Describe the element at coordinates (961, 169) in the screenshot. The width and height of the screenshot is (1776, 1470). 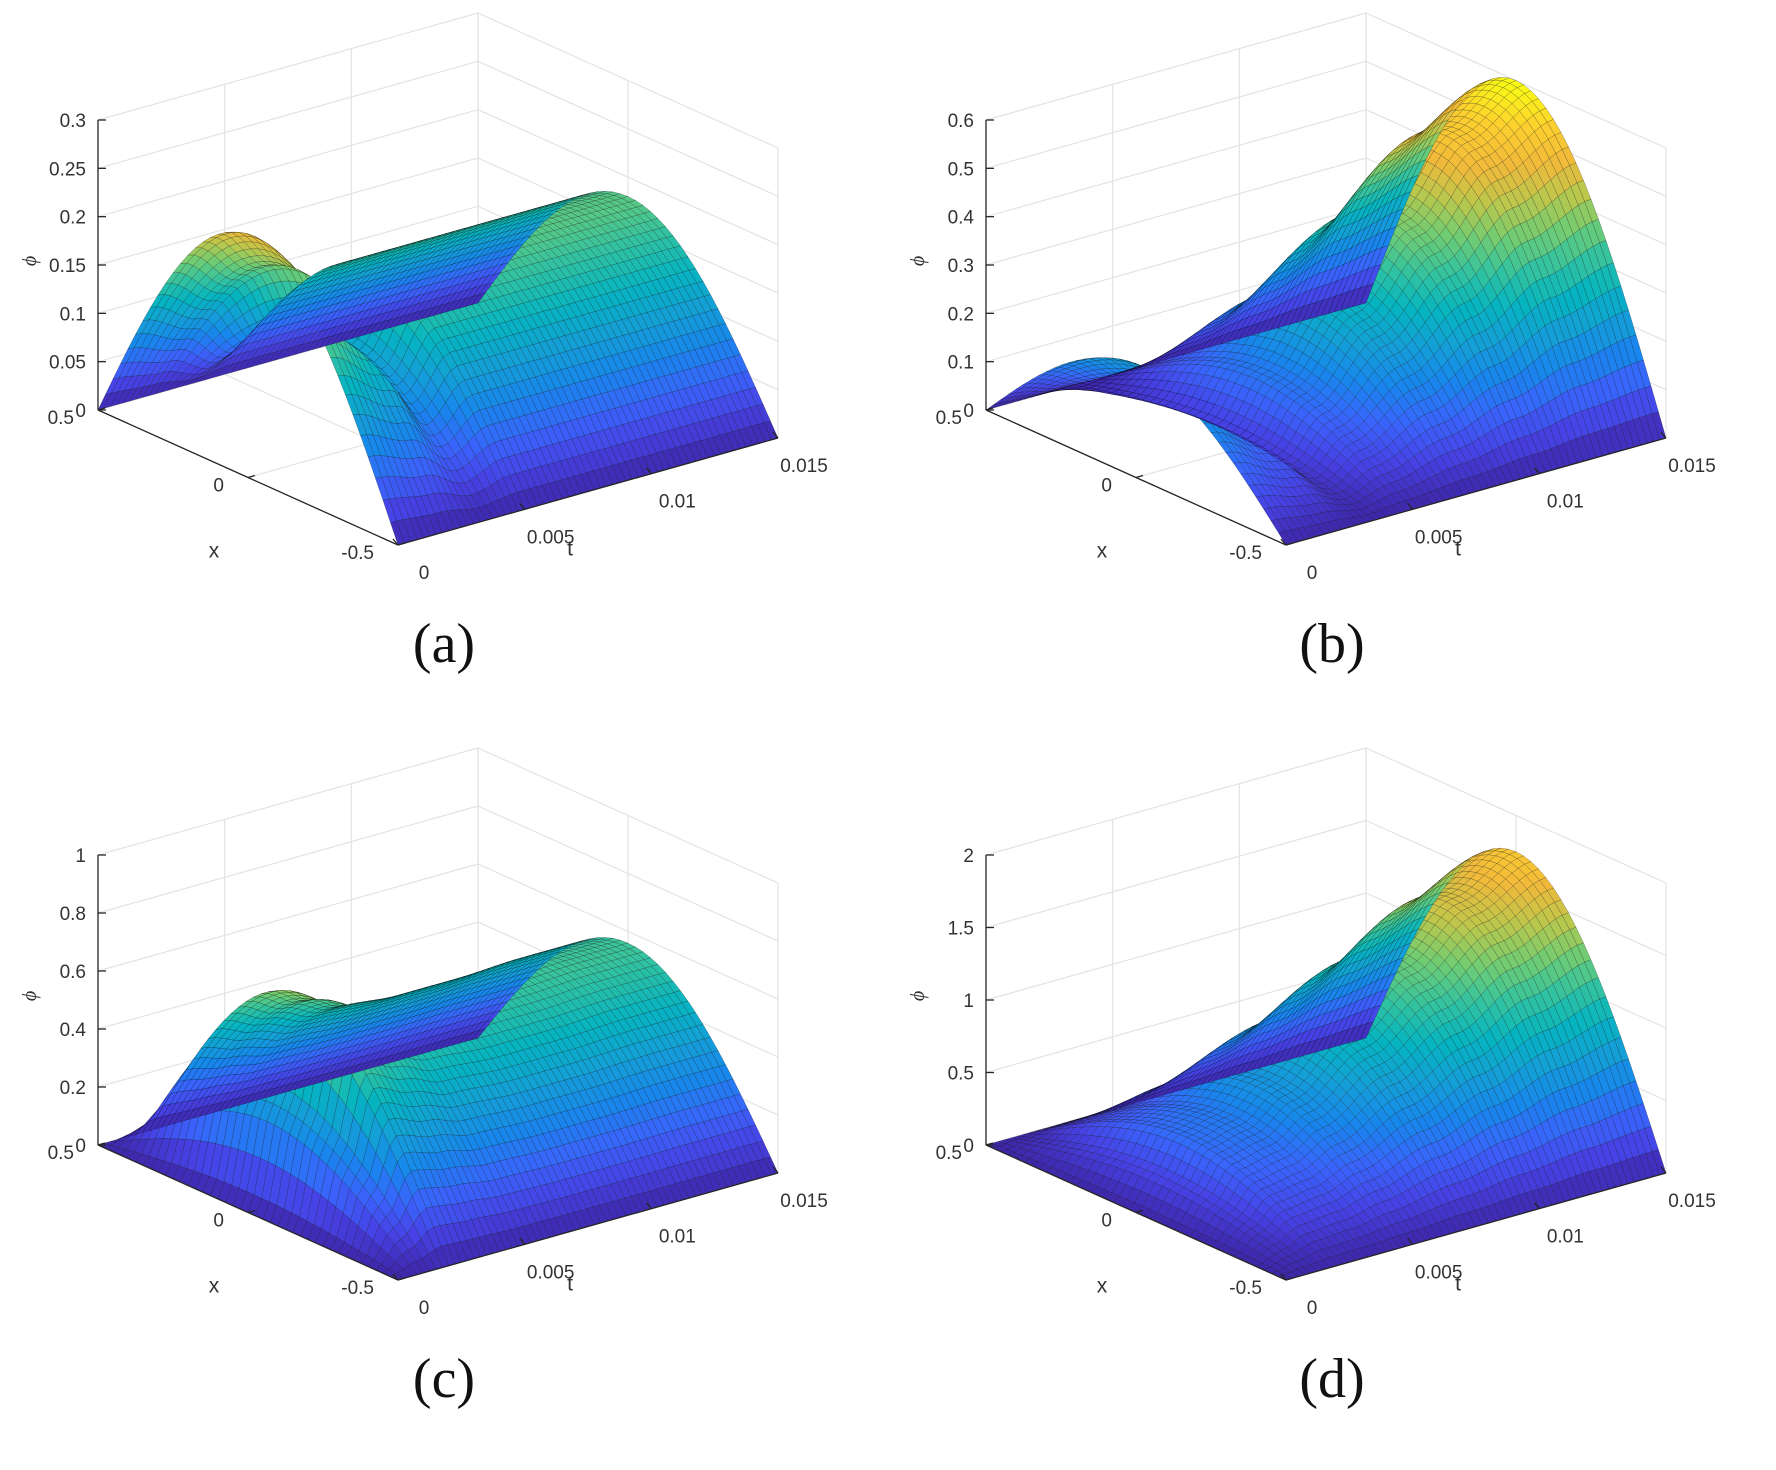
I see `z-tick-label: 0.5` at that location.